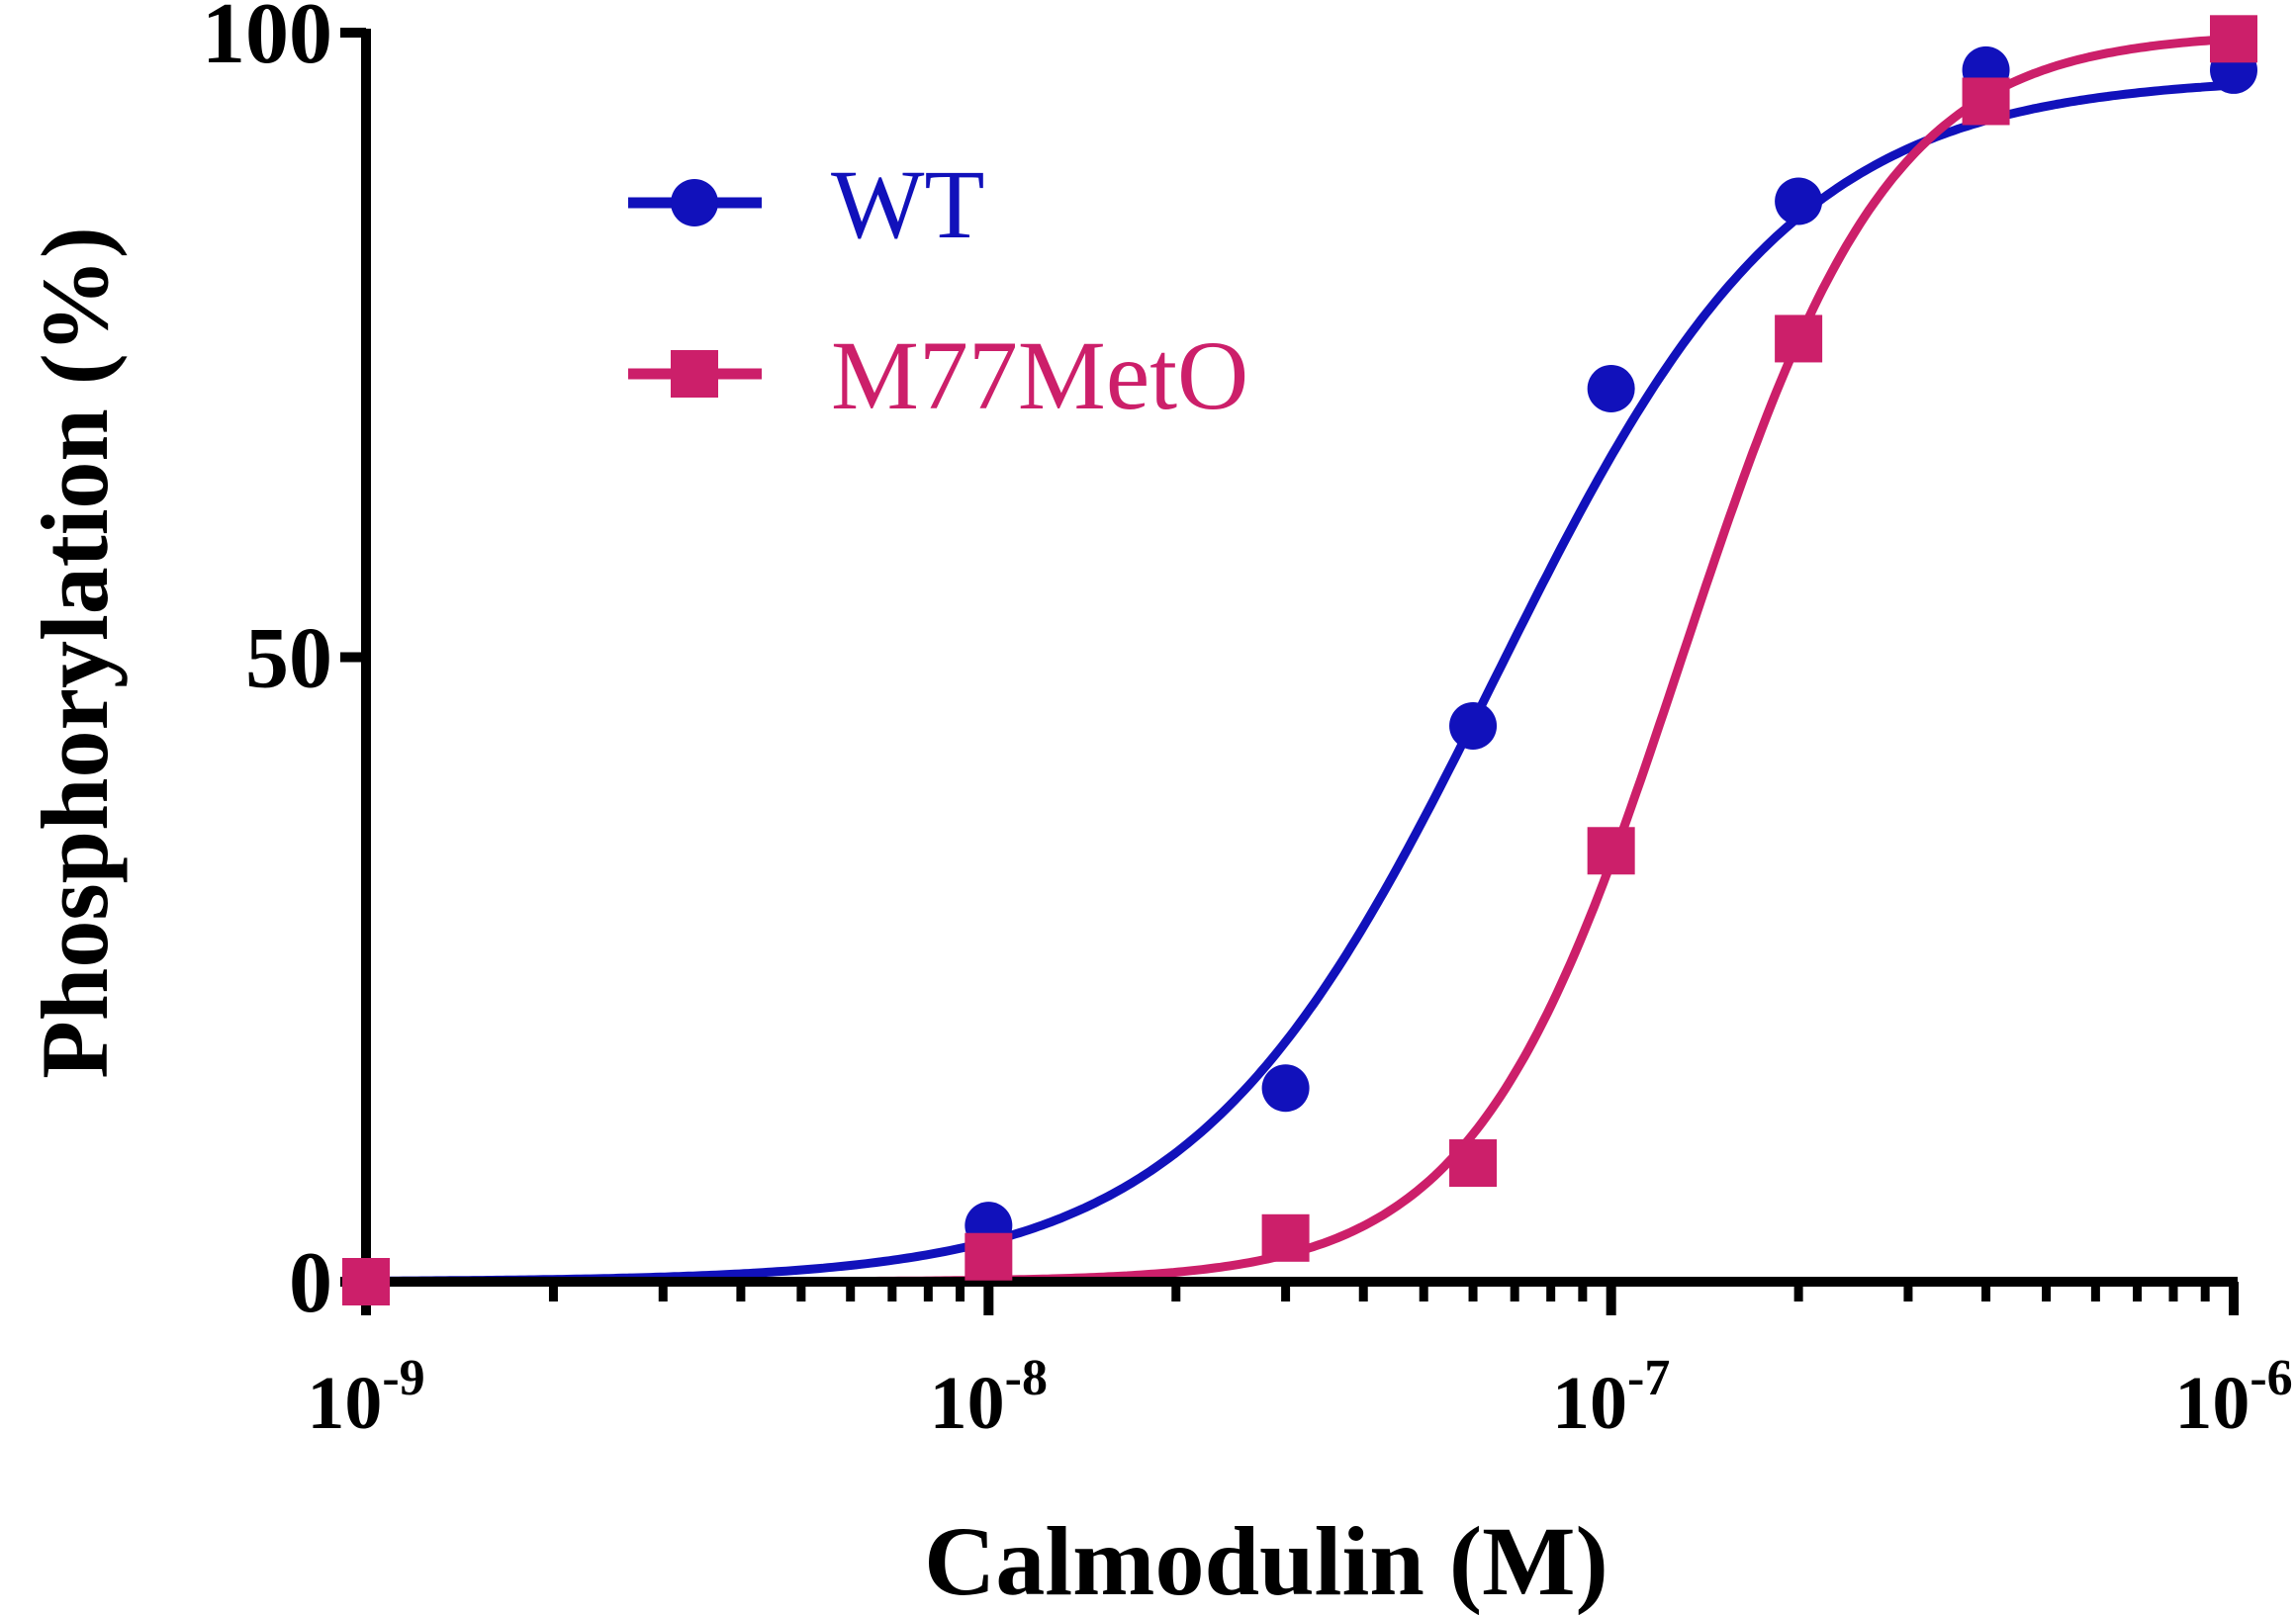  What do you see at coordinates (365, 1397) in the screenshot?
I see `x-tick-label: 10⁻⁹` at bounding box center [365, 1397].